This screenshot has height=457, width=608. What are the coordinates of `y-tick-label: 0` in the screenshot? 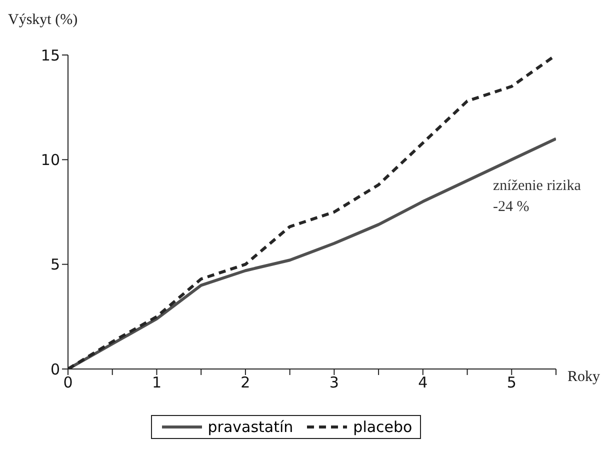 It's located at (55, 369).